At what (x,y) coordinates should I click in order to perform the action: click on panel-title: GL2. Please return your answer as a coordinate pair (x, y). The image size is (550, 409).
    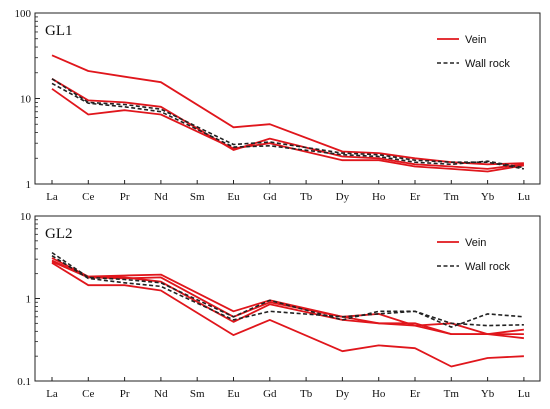
    Looking at the image, I should click on (59, 234).